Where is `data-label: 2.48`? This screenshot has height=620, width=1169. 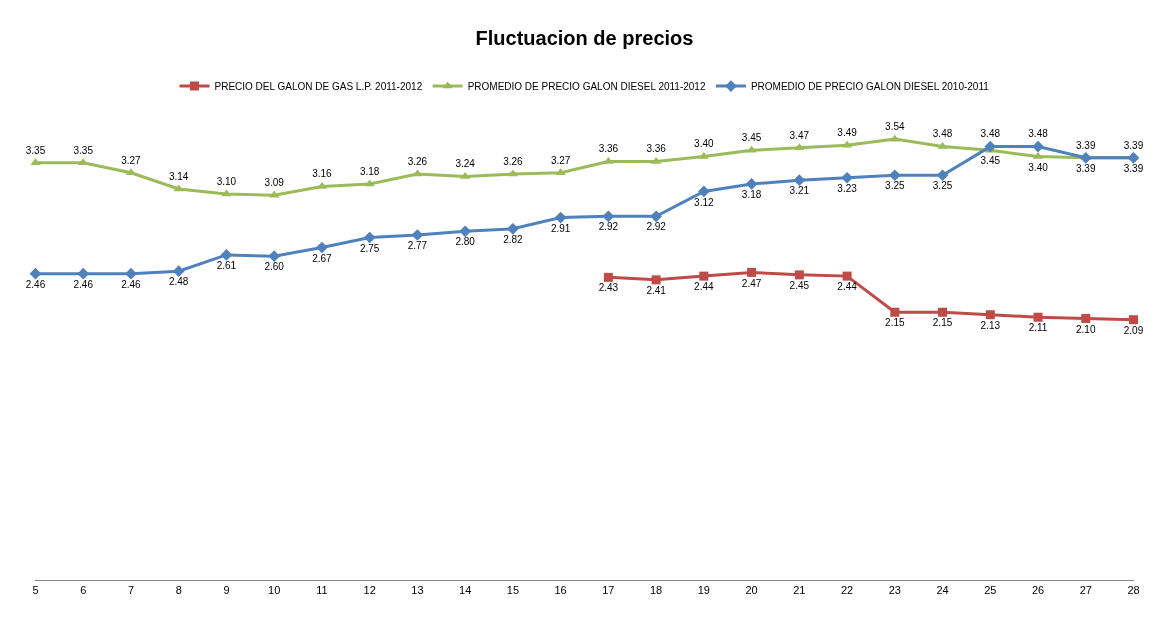
data-label: 2.48 is located at coordinates (178, 282).